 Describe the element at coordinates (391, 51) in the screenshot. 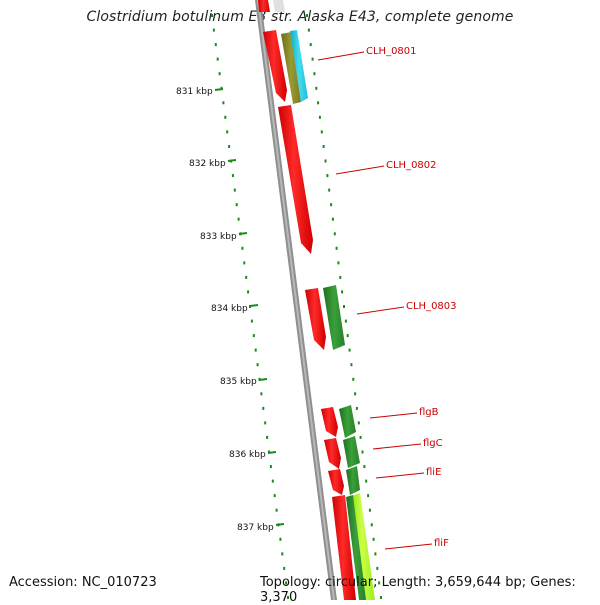

I see `gene-label: CLH_0801` at that location.